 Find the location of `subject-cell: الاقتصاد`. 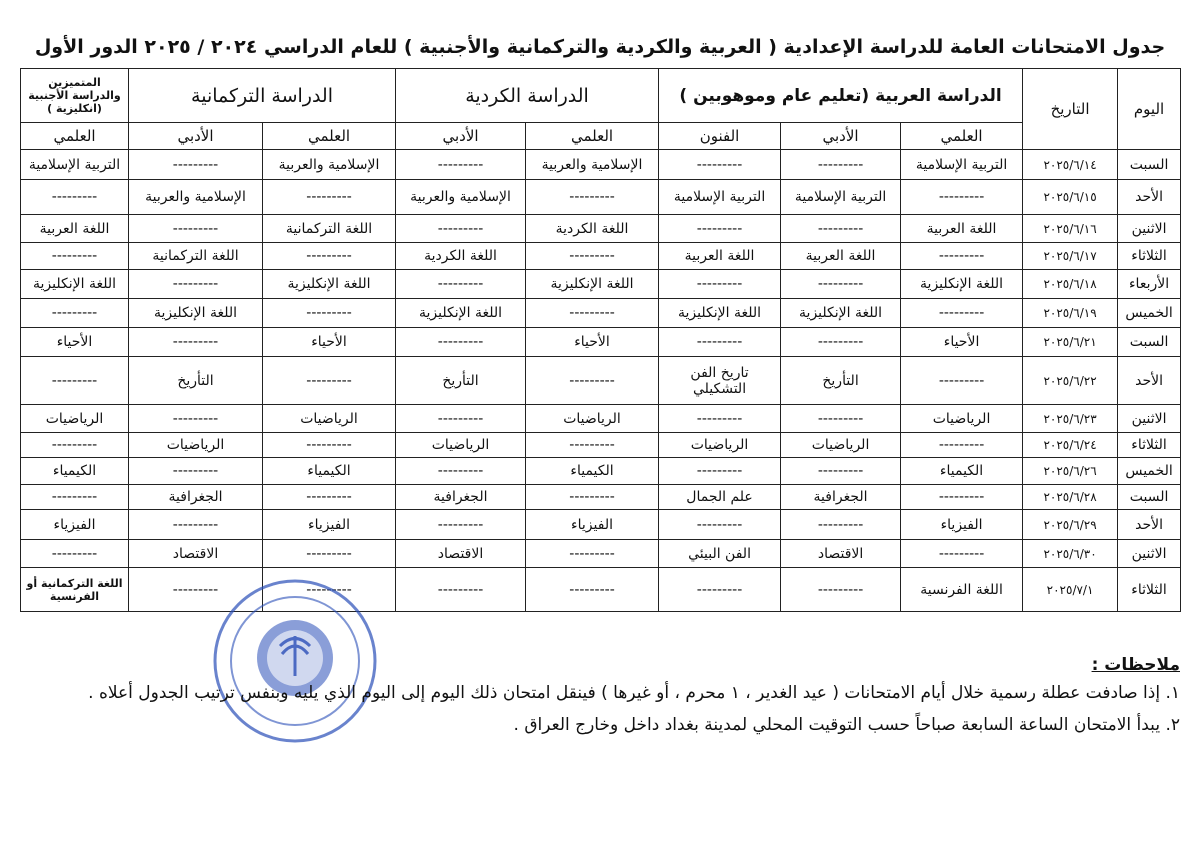

subject-cell: الاقتصاد is located at coordinates (195, 553).